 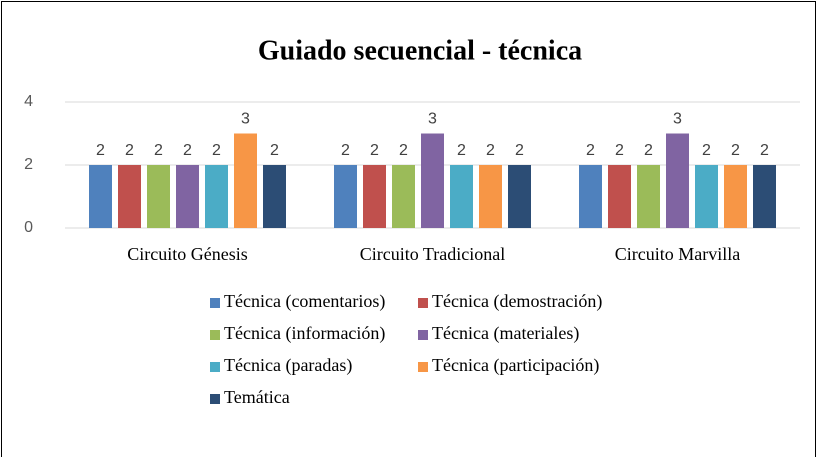 I want to click on x-tick-label: Circuito Tradicional, so click(x=433, y=254).